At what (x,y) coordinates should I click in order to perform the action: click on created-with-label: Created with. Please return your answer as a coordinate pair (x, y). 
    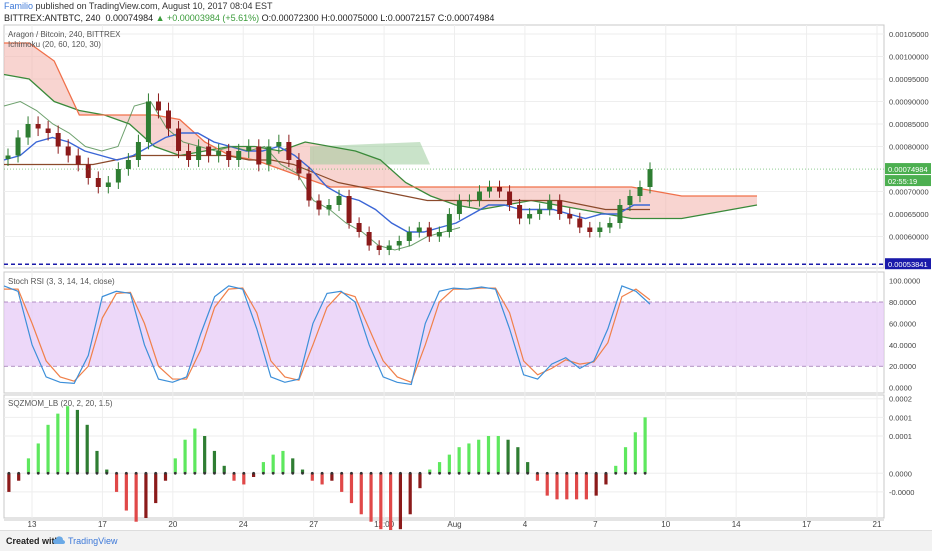
    Looking at the image, I should click on (33, 541).